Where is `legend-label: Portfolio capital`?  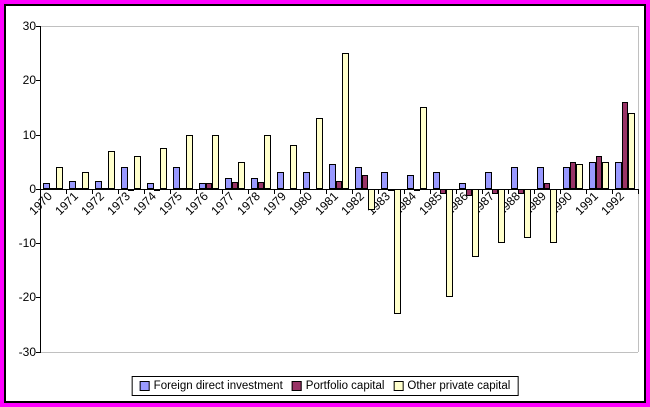
legend-label: Portfolio capital is located at coordinates (345, 386).